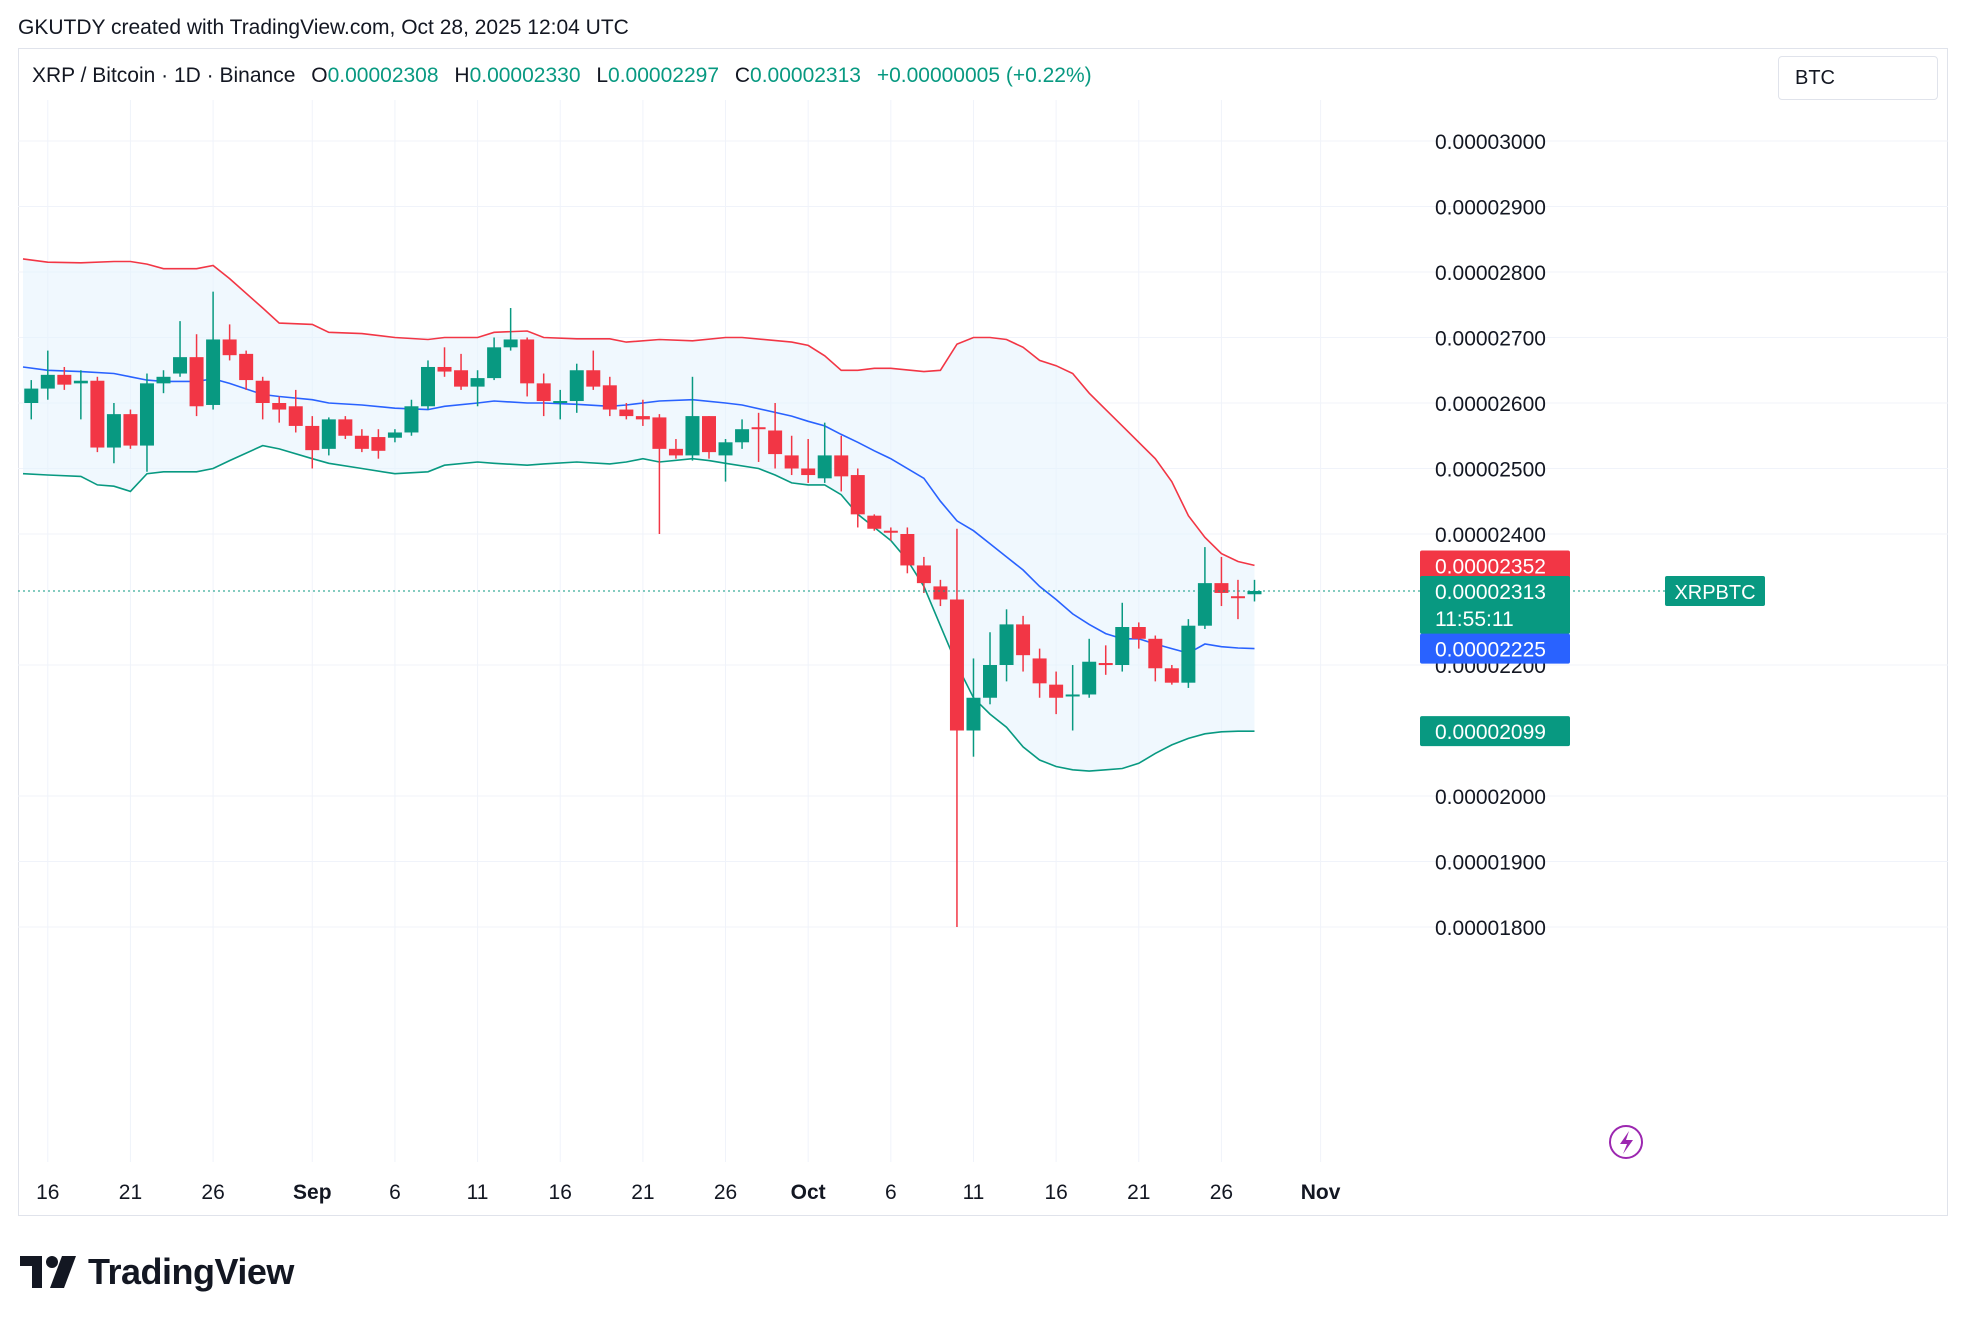  Describe the element at coordinates (1626, 1142) in the screenshot. I see `lightning-icon` at that location.